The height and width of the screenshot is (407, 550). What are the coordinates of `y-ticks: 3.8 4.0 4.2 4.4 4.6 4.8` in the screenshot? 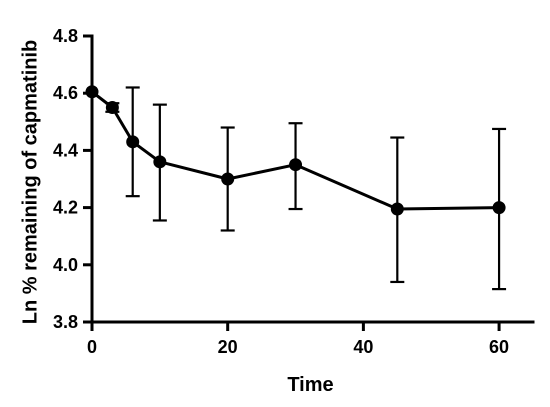 It's located at (72, 179).